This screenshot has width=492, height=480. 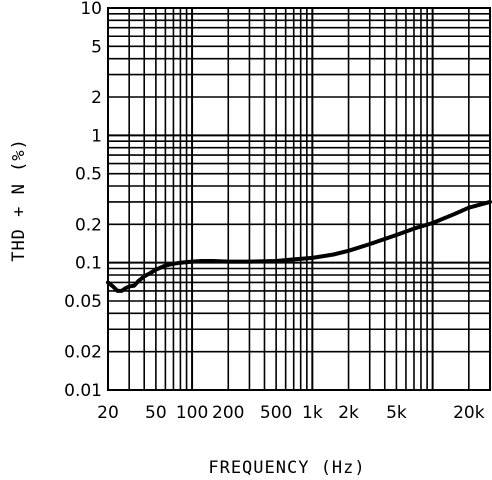 I want to click on x-tick-labels: 20 50 100 200 500 1k 2k 5k 20k, so click(x=291, y=413).